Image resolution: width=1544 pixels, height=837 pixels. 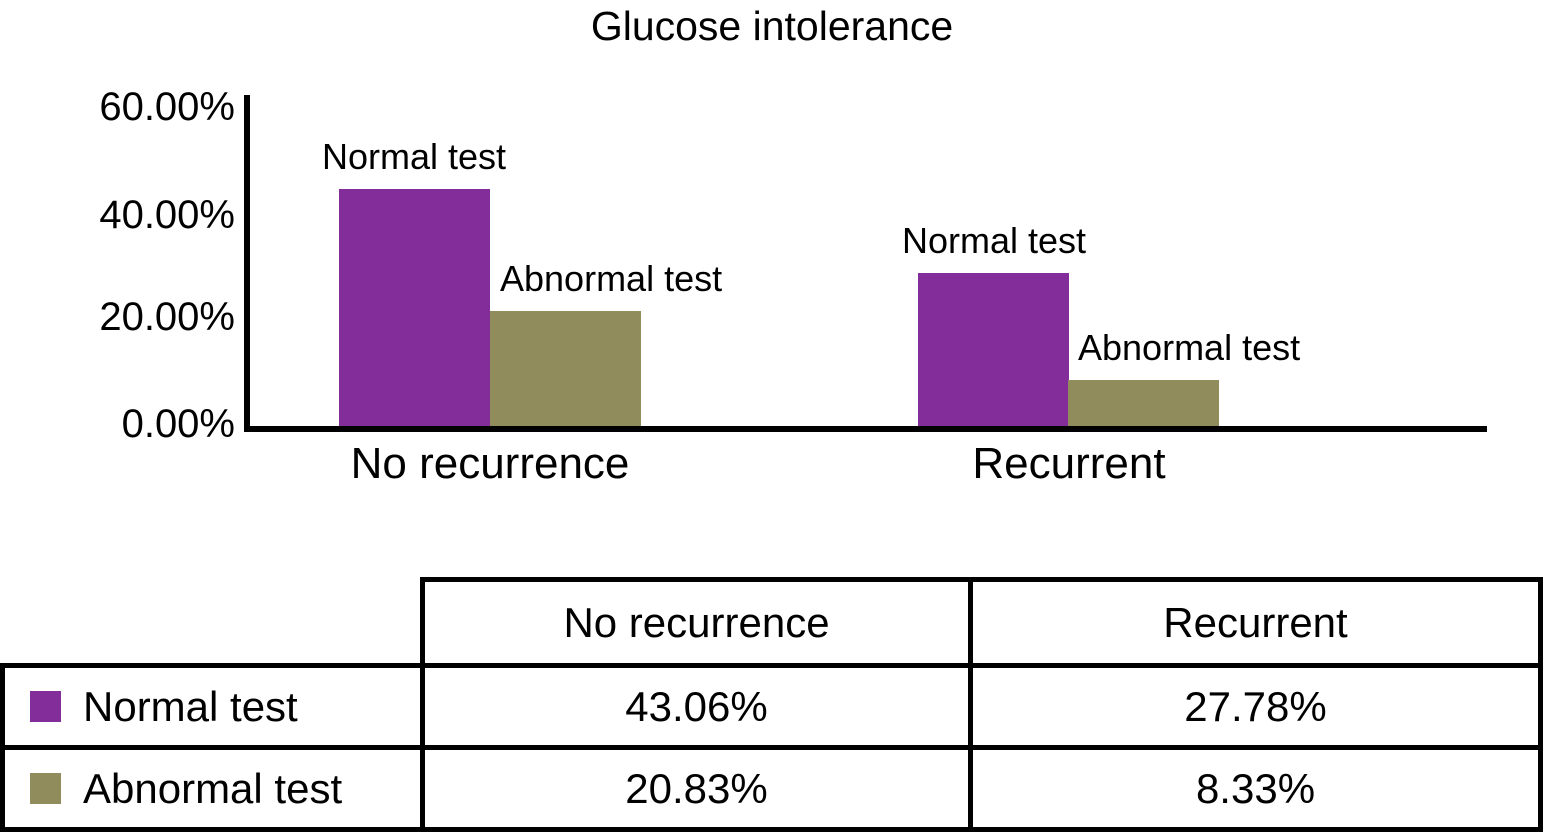 I want to click on category-label-no-recurrence: No recurrence, so click(x=490, y=463).